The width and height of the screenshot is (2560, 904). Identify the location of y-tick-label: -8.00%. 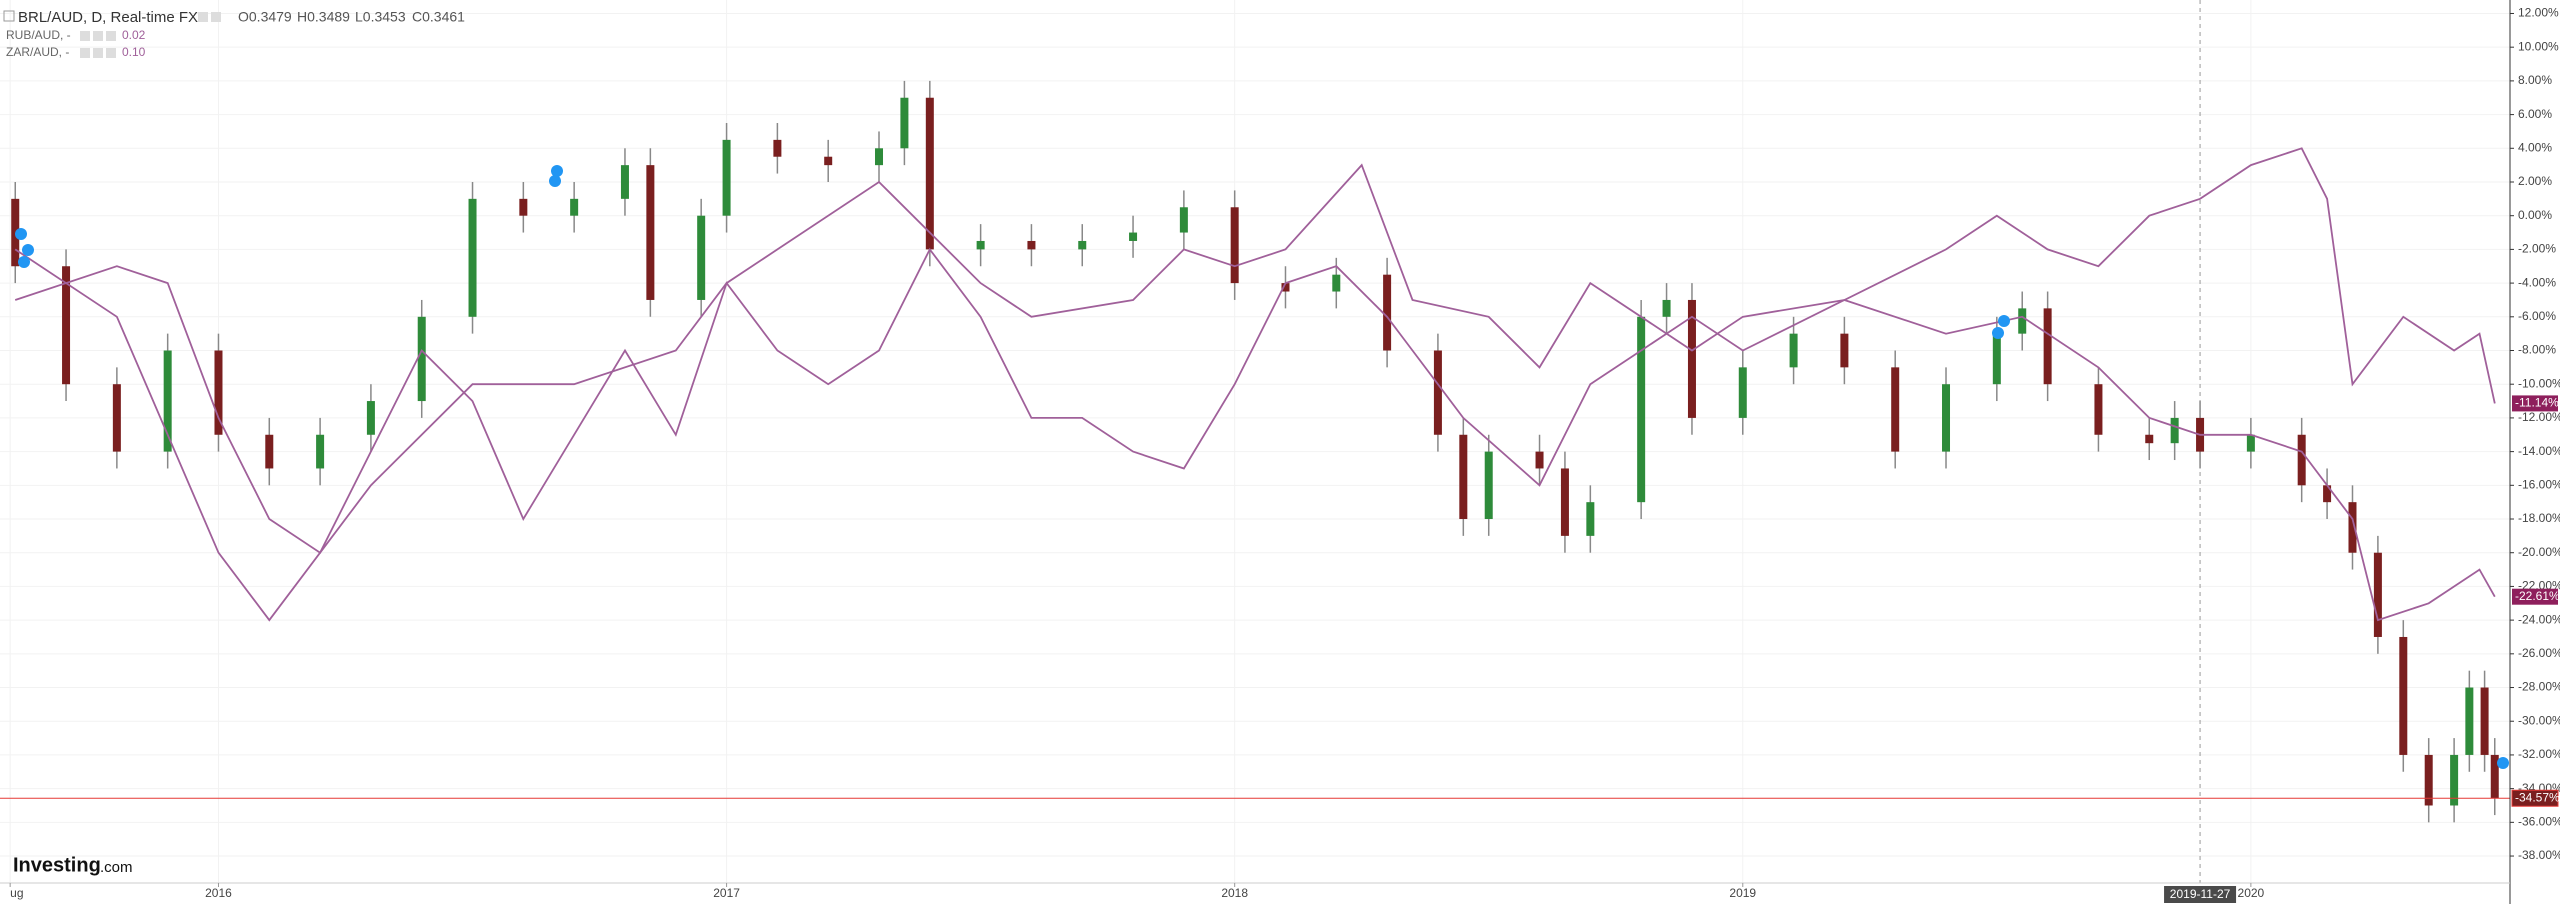
(2537, 350).